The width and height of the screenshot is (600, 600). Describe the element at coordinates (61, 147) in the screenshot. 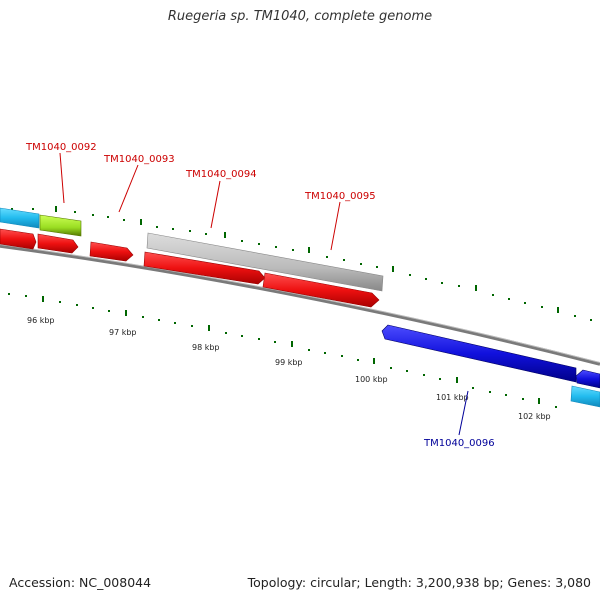

I see `gene-label-tm1040-0092: TM1040_0092` at that location.